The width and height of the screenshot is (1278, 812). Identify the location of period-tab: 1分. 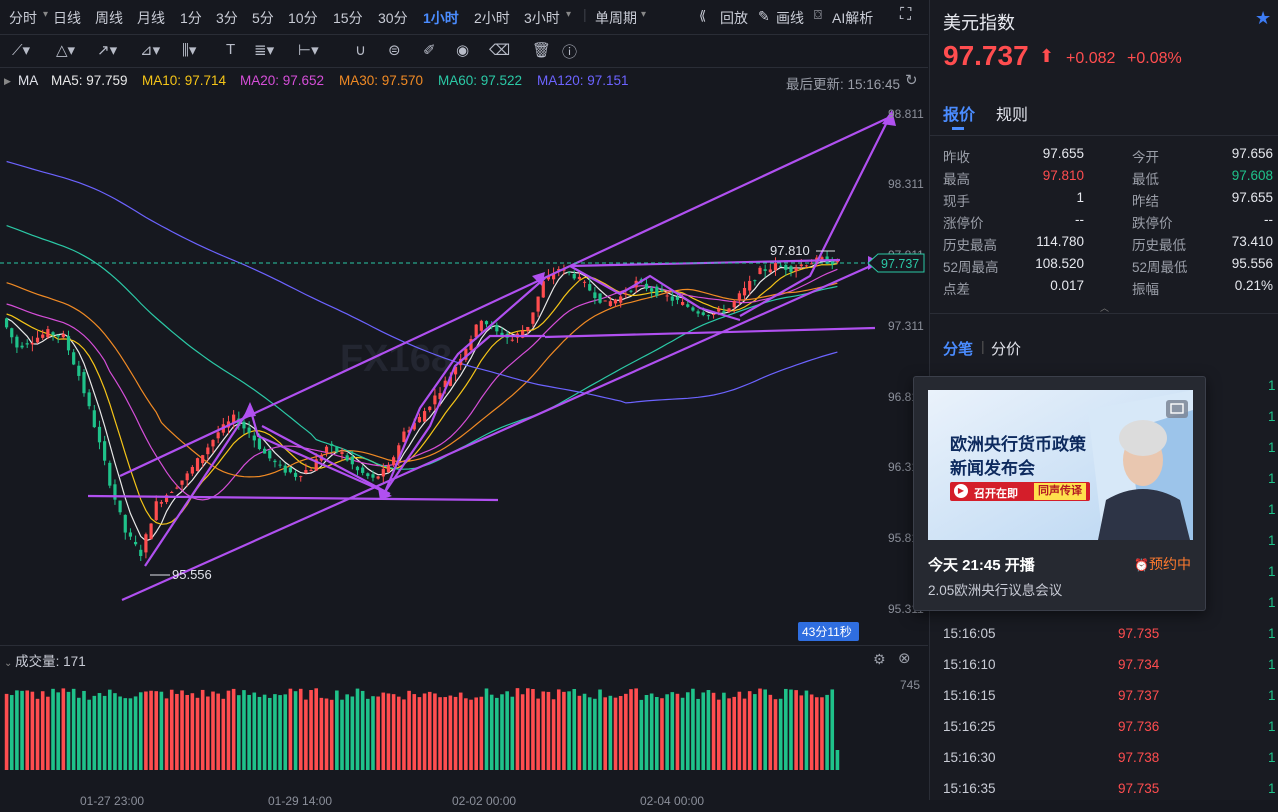
(191, 18).